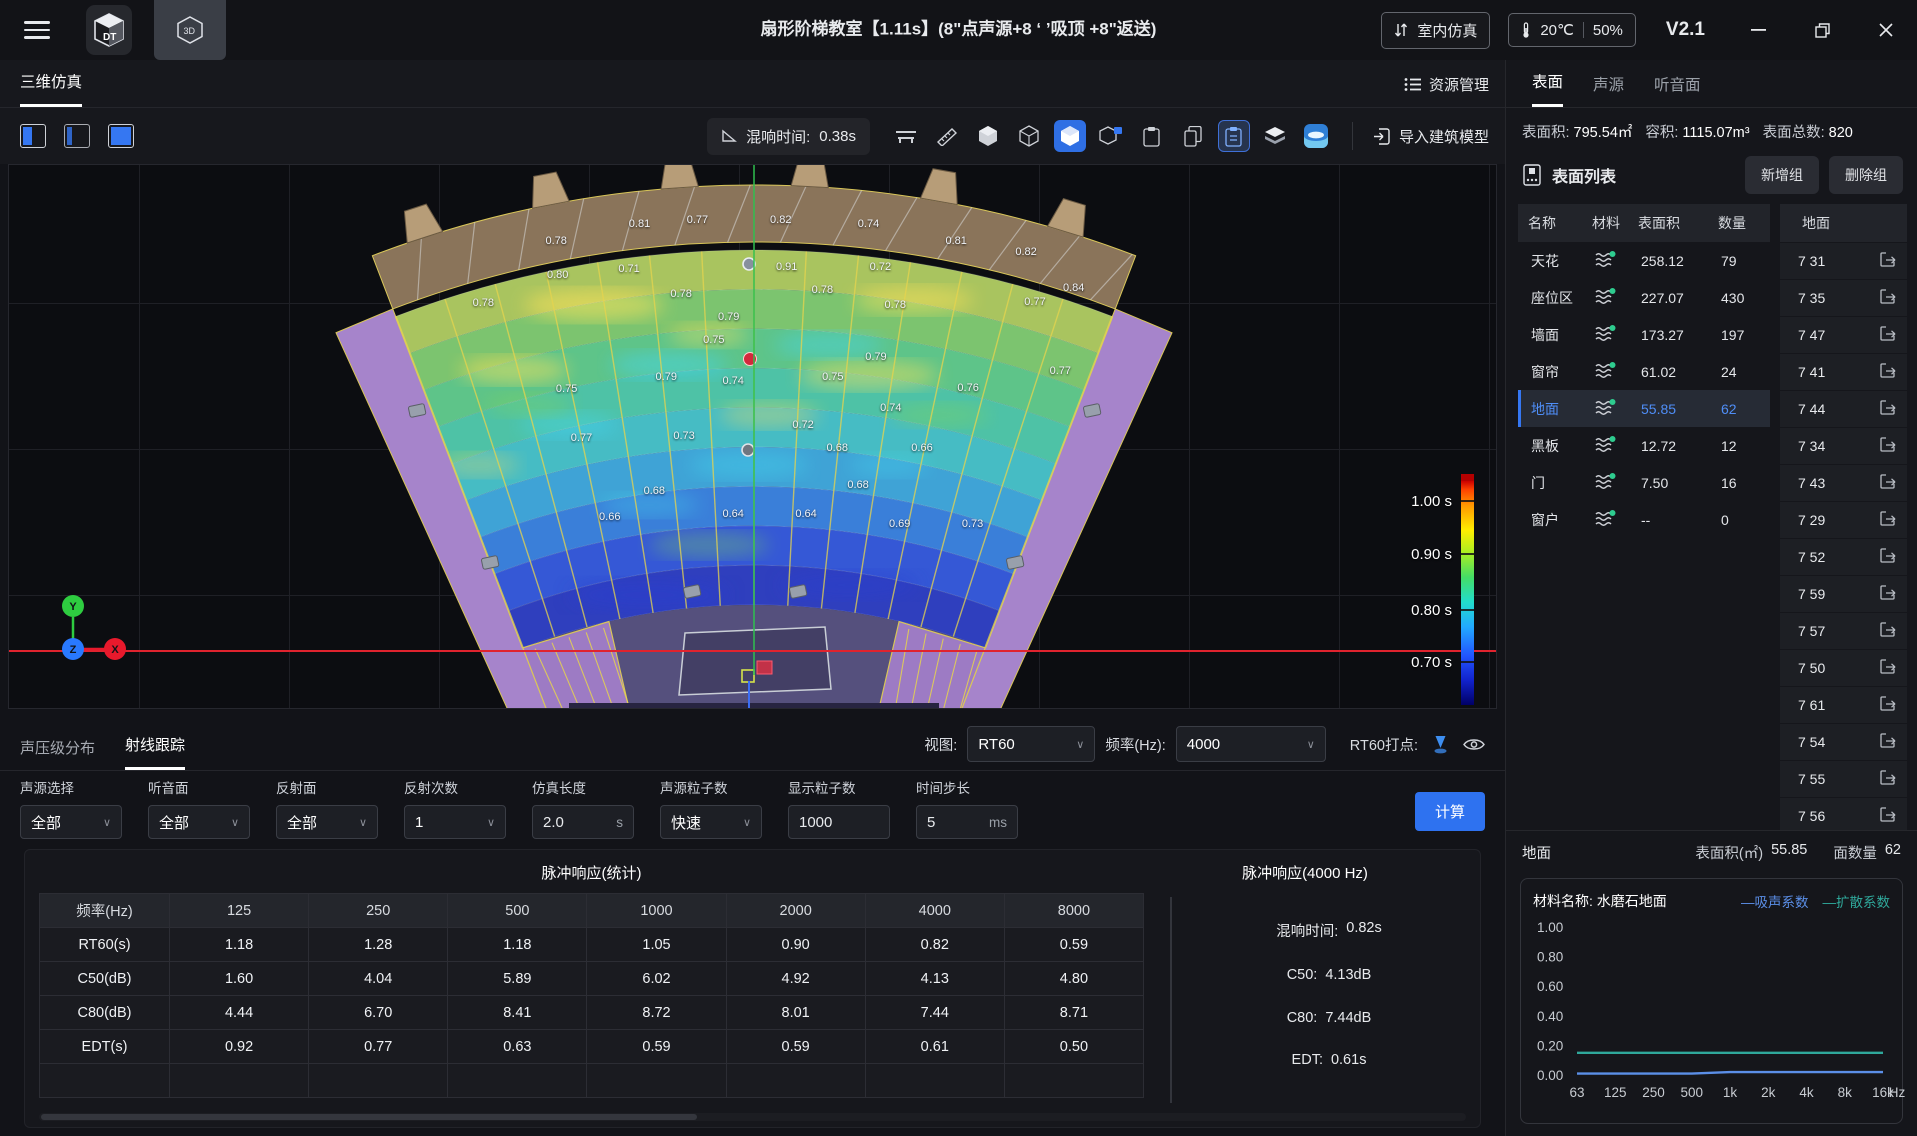 The image size is (1917, 1136). Describe the element at coordinates (1431, 136) in the screenshot. I see `import-model-button: 导入建筑模型` at that location.